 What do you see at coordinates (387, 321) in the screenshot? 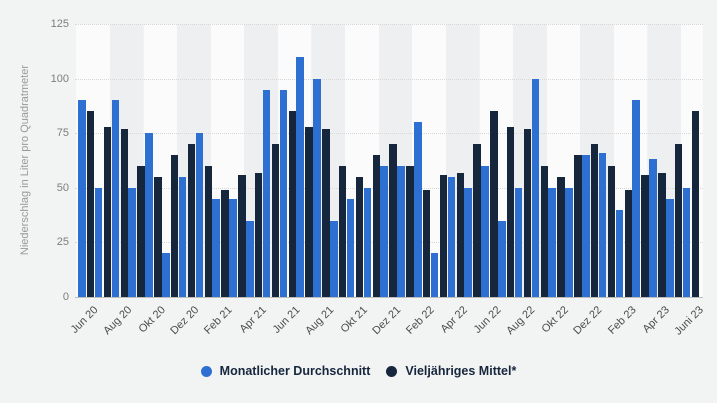
I see `x-tick-label-Dez-21: Dez 21` at bounding box center [387, 321].